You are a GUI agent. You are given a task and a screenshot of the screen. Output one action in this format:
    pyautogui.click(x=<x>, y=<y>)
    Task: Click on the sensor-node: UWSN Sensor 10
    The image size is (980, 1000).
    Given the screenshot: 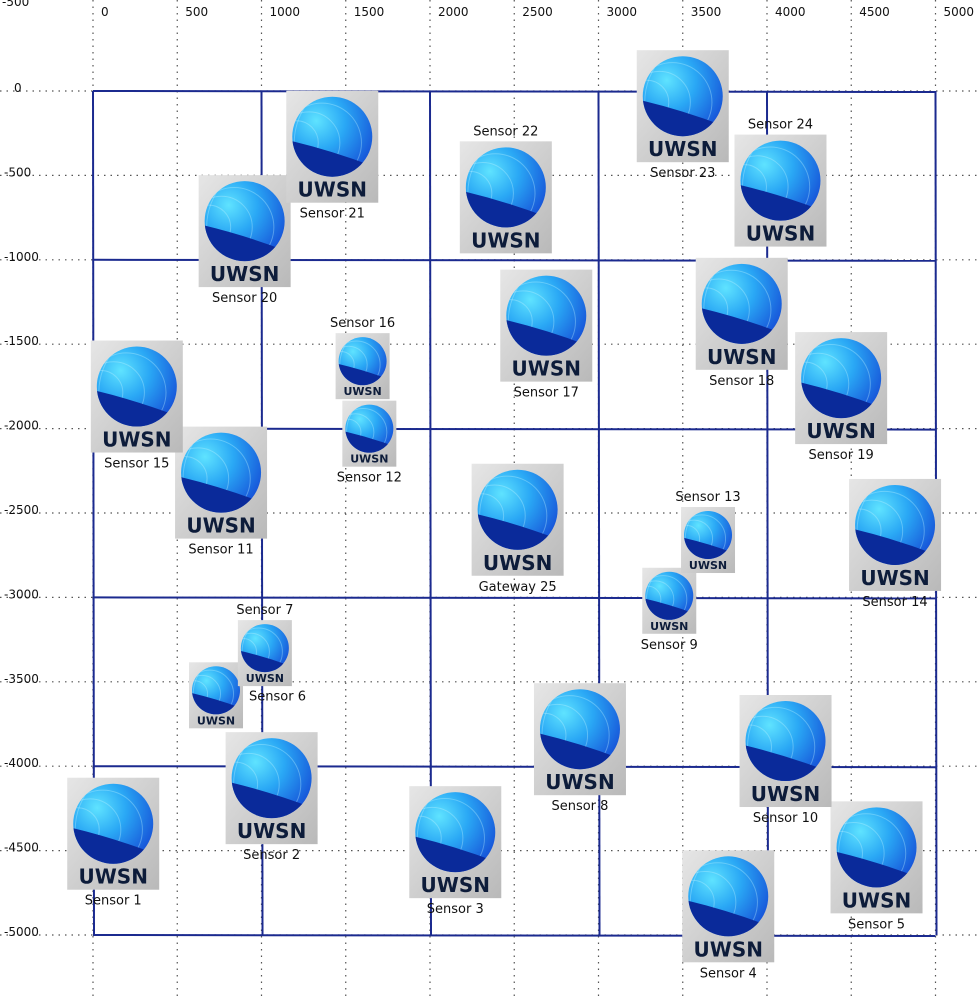 What is the action you would take?
    pyautogui.click(x=804, y=753)
    